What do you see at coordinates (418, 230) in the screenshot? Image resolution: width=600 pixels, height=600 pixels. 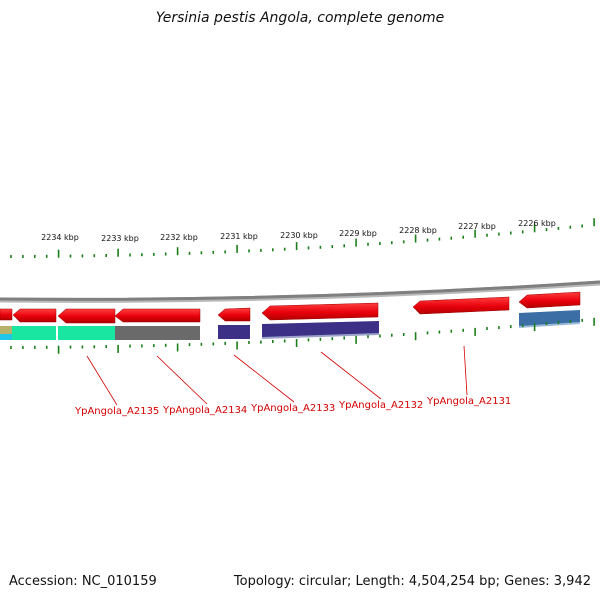 I see `scale-label-2228: 2228 kbp` at bounding box center [418, 230].